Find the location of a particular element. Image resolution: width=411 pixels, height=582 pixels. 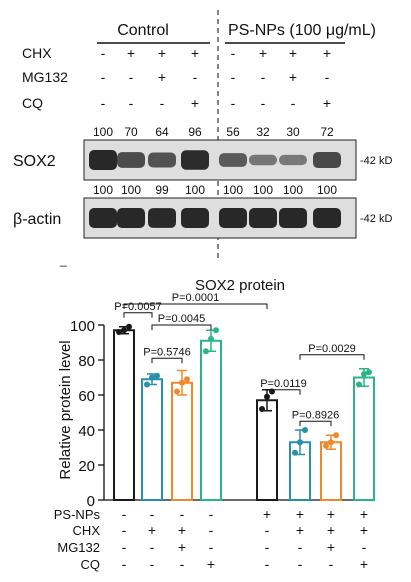

sox2-bands is located at coordinates (215, 160).